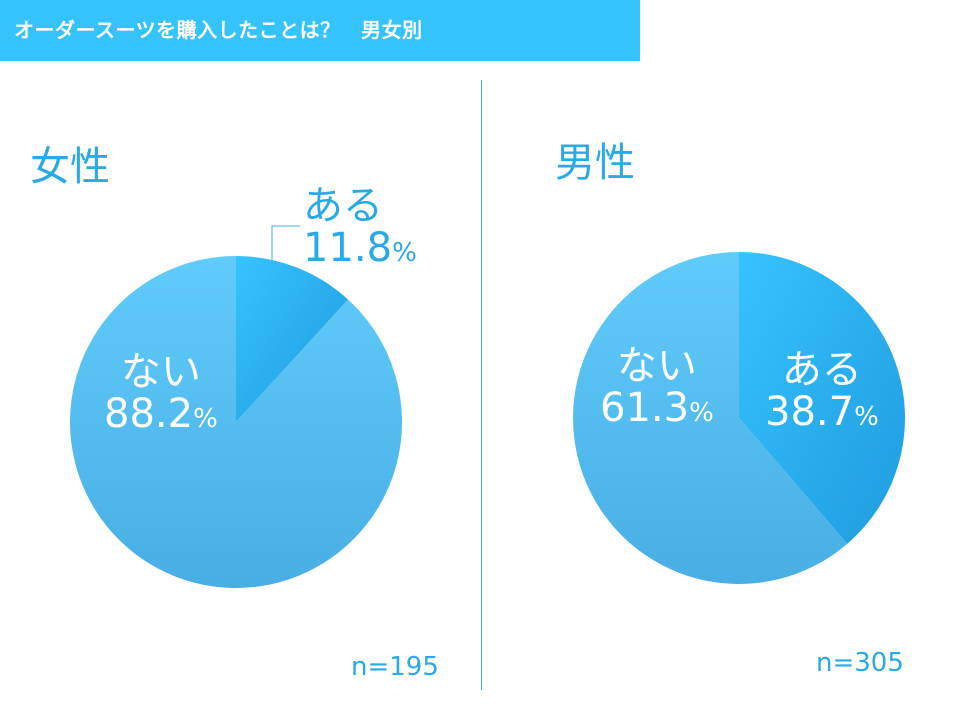 This screenshot has width=960, height=720. Describe the element at coordinates (860, 663) in the screenshot. I see `sample-size-male: n=305` at that location.